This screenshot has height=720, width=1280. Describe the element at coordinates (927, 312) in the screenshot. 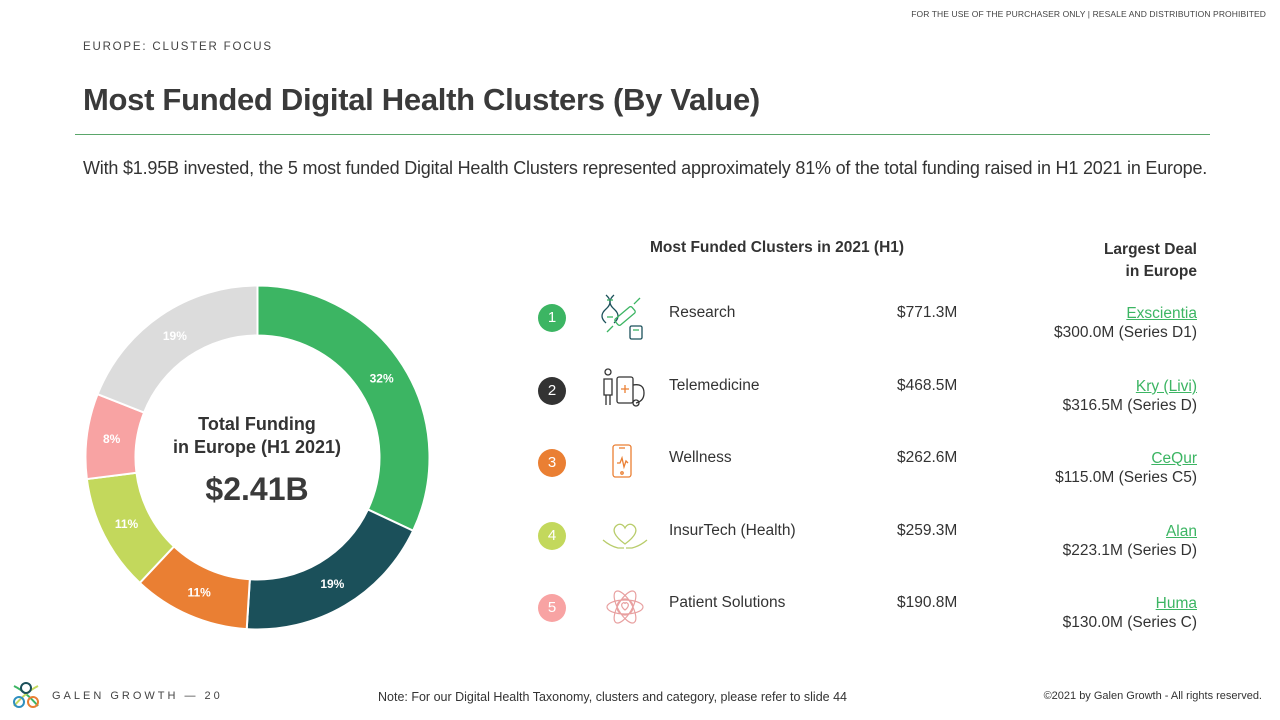

I see `cluster-value: $771.3M` at that location.